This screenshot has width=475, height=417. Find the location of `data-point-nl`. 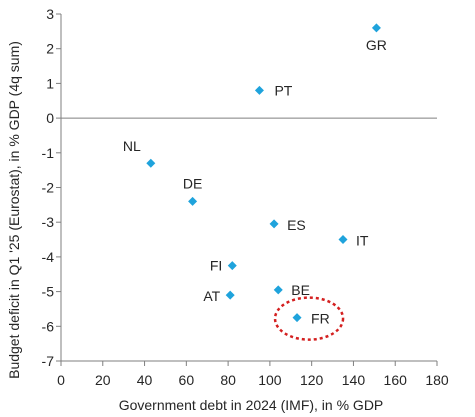

data-point-nl is located at coordinates (151, 163).